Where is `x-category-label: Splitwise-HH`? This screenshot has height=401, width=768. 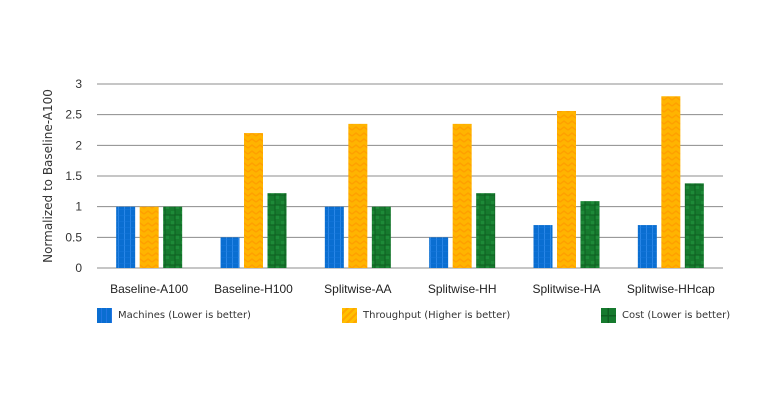 x-category-label: Splitwise-HH is located at coordinates (462, 289).